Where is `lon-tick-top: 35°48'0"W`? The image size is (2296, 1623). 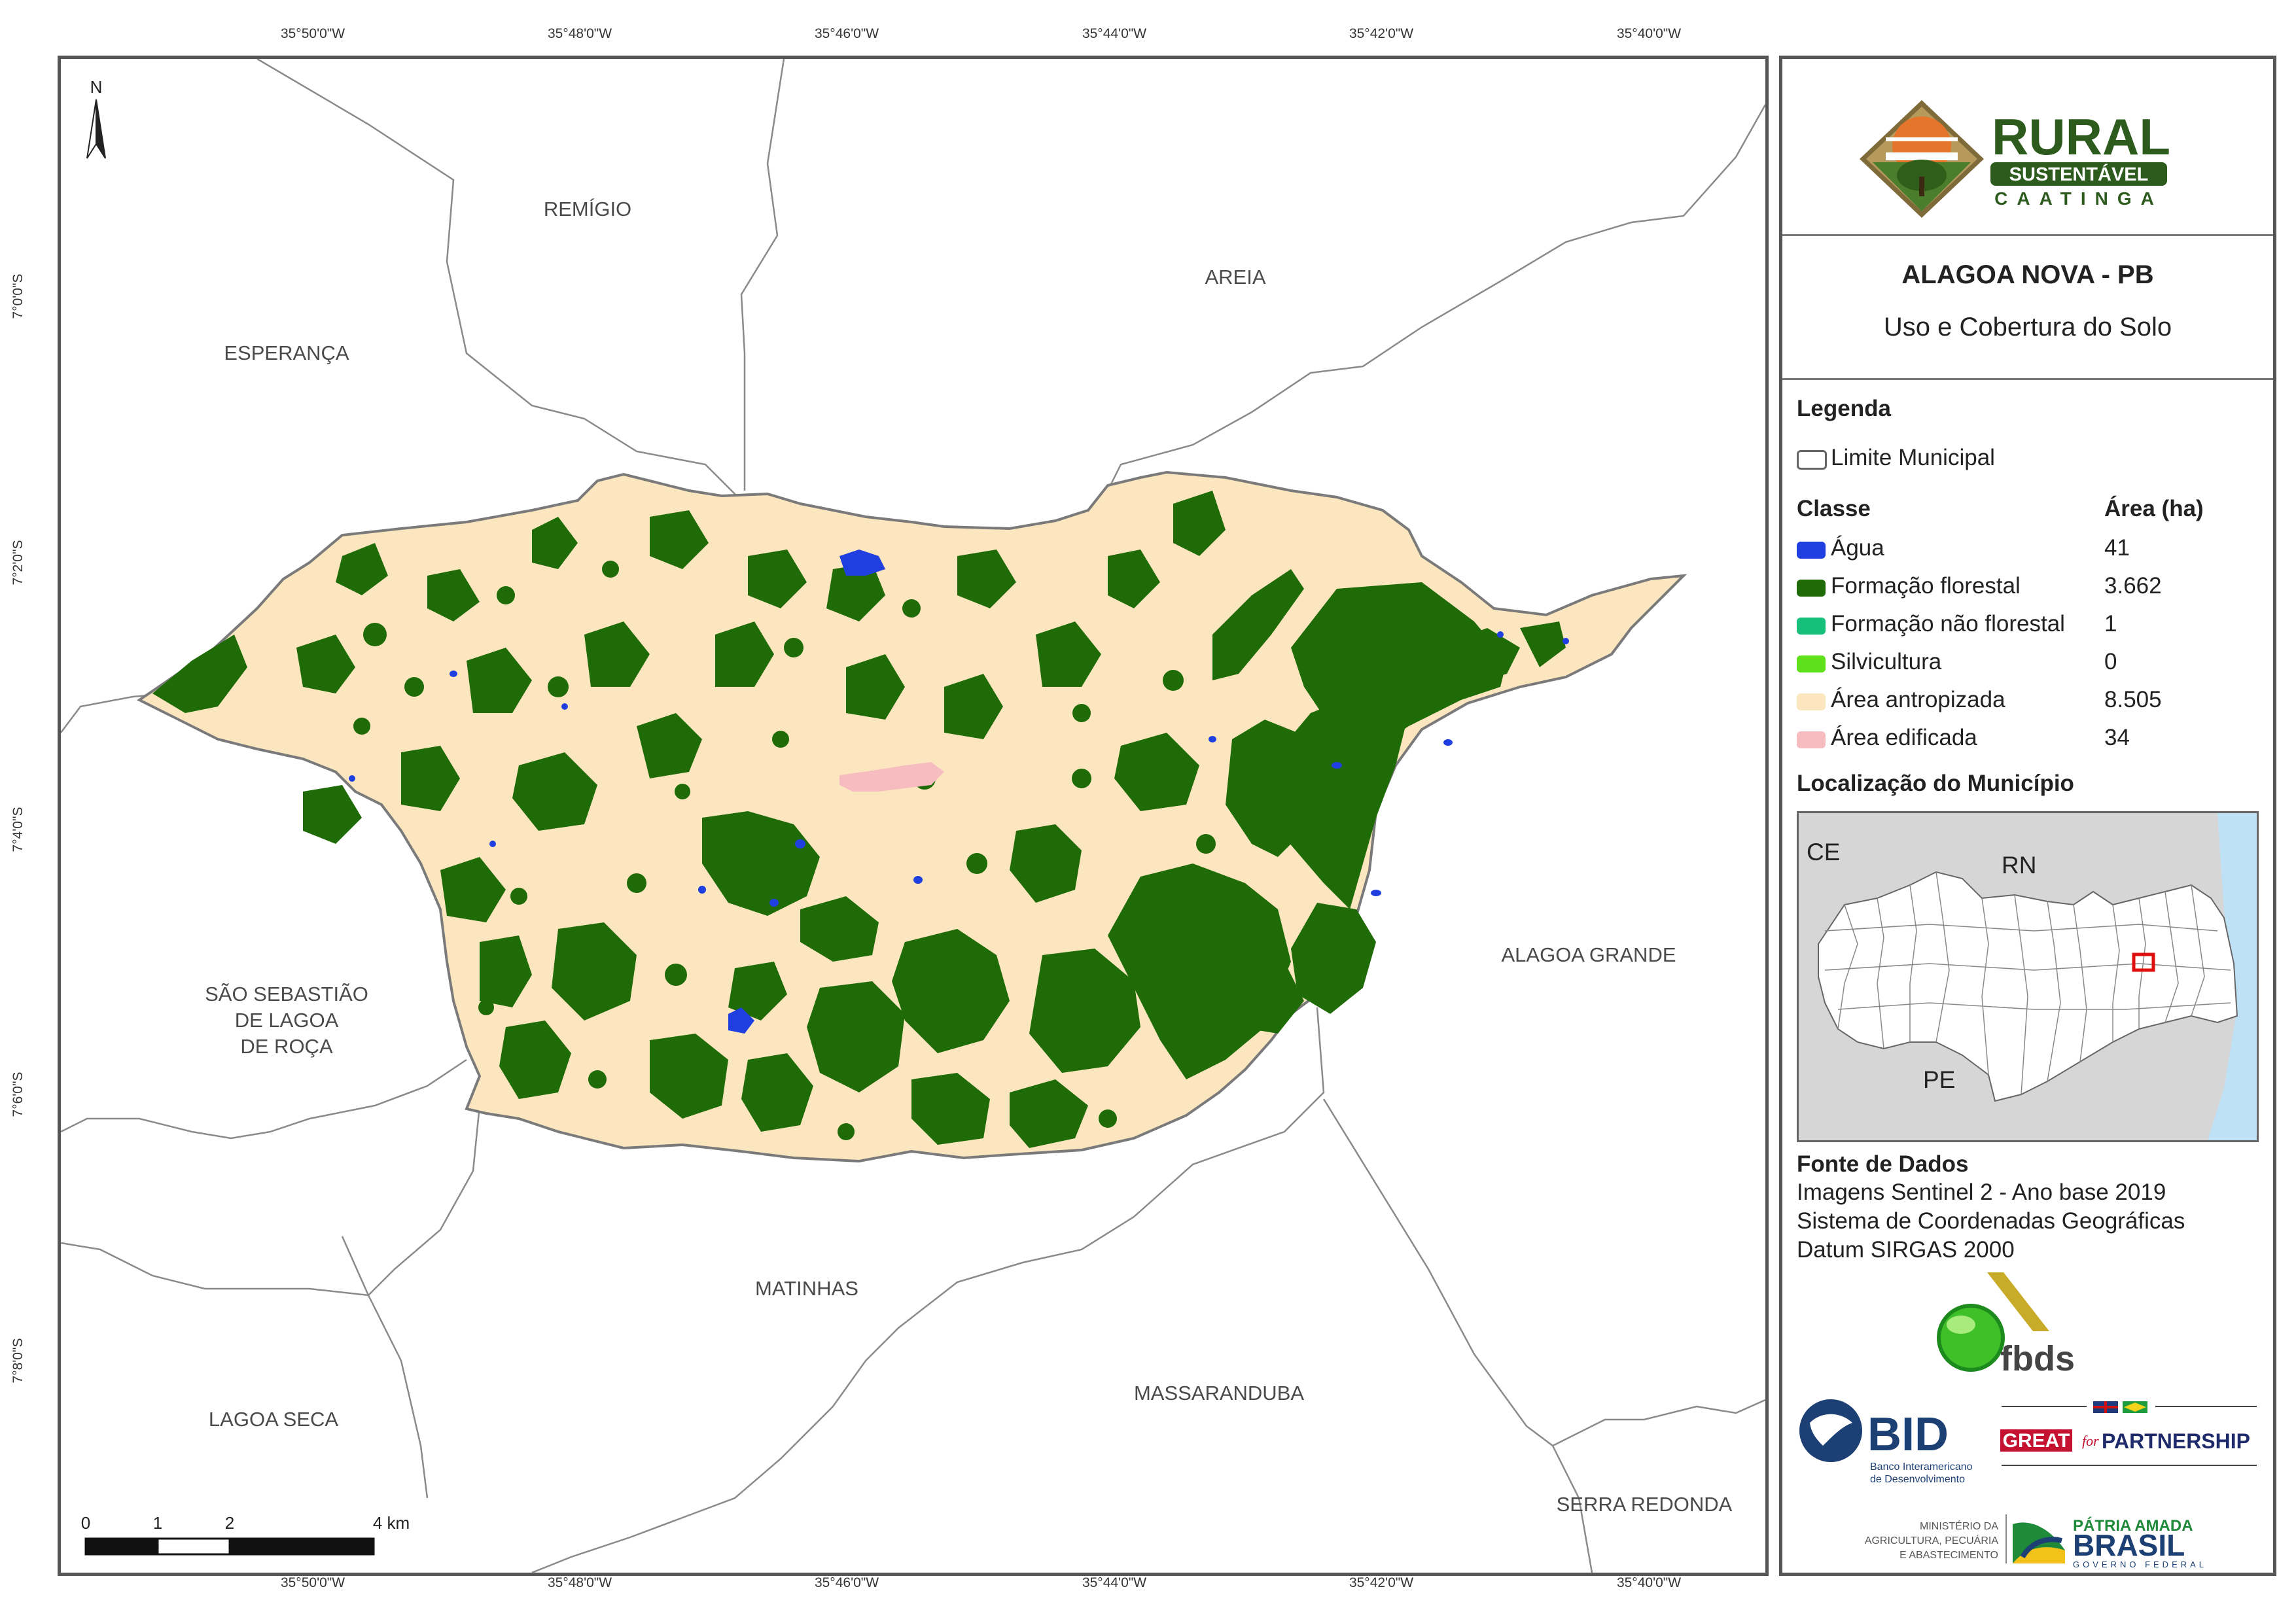
lon-tick-top: 35°48'0"W is located at coordinates (580, 34).